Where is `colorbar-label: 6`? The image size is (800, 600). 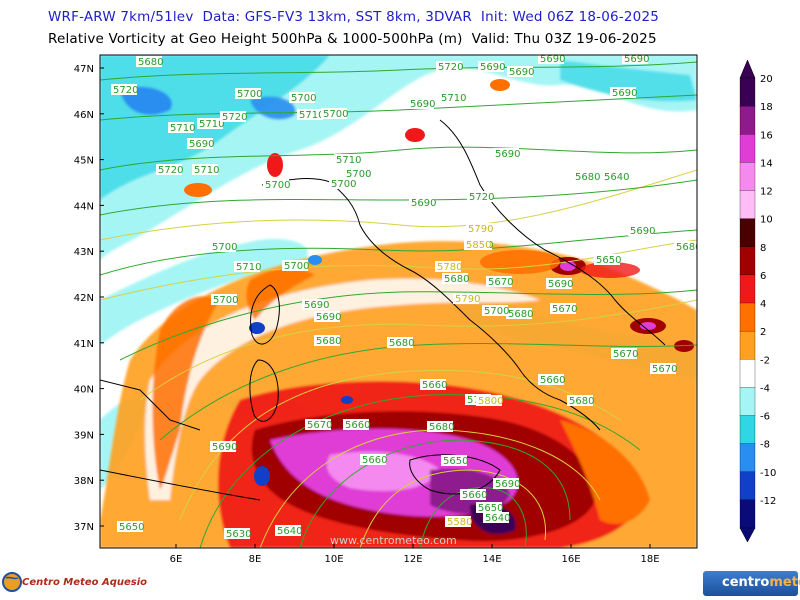
colorbar-label: 6 is located at coordinates (763, 276).